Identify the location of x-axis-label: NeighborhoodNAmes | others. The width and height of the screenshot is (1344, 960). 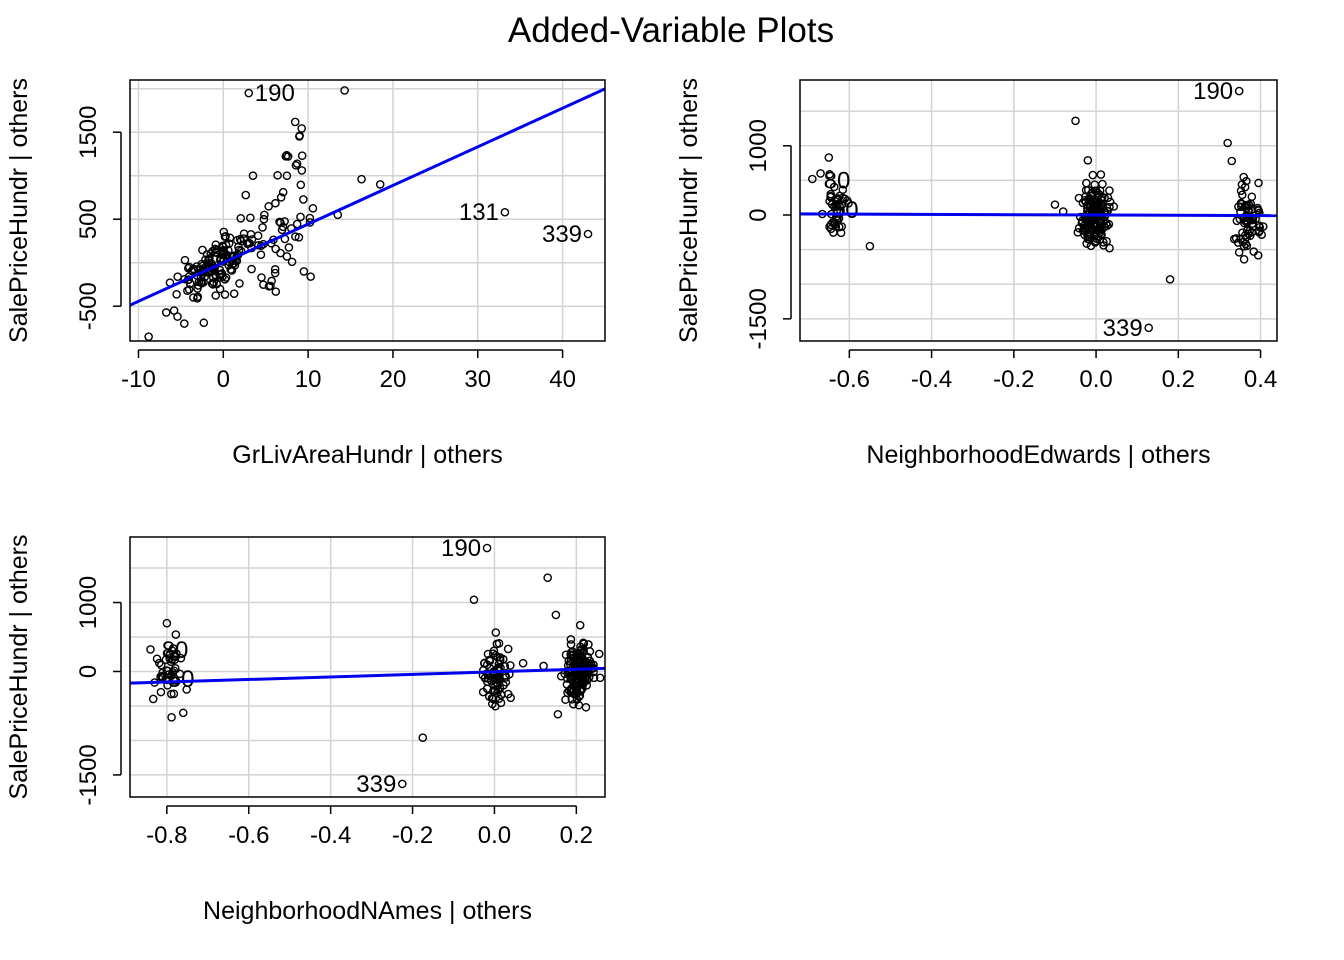
(367, 911).